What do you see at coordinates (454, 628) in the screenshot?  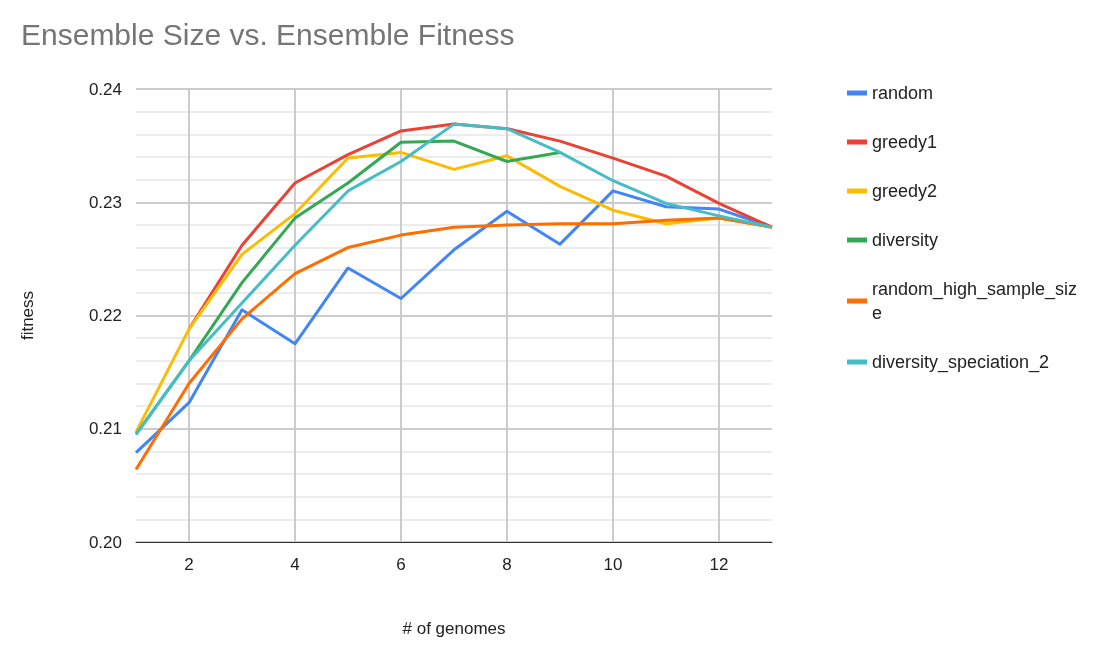 I see `x-axis-title: # of genomes` at bounding box center [454, 628].